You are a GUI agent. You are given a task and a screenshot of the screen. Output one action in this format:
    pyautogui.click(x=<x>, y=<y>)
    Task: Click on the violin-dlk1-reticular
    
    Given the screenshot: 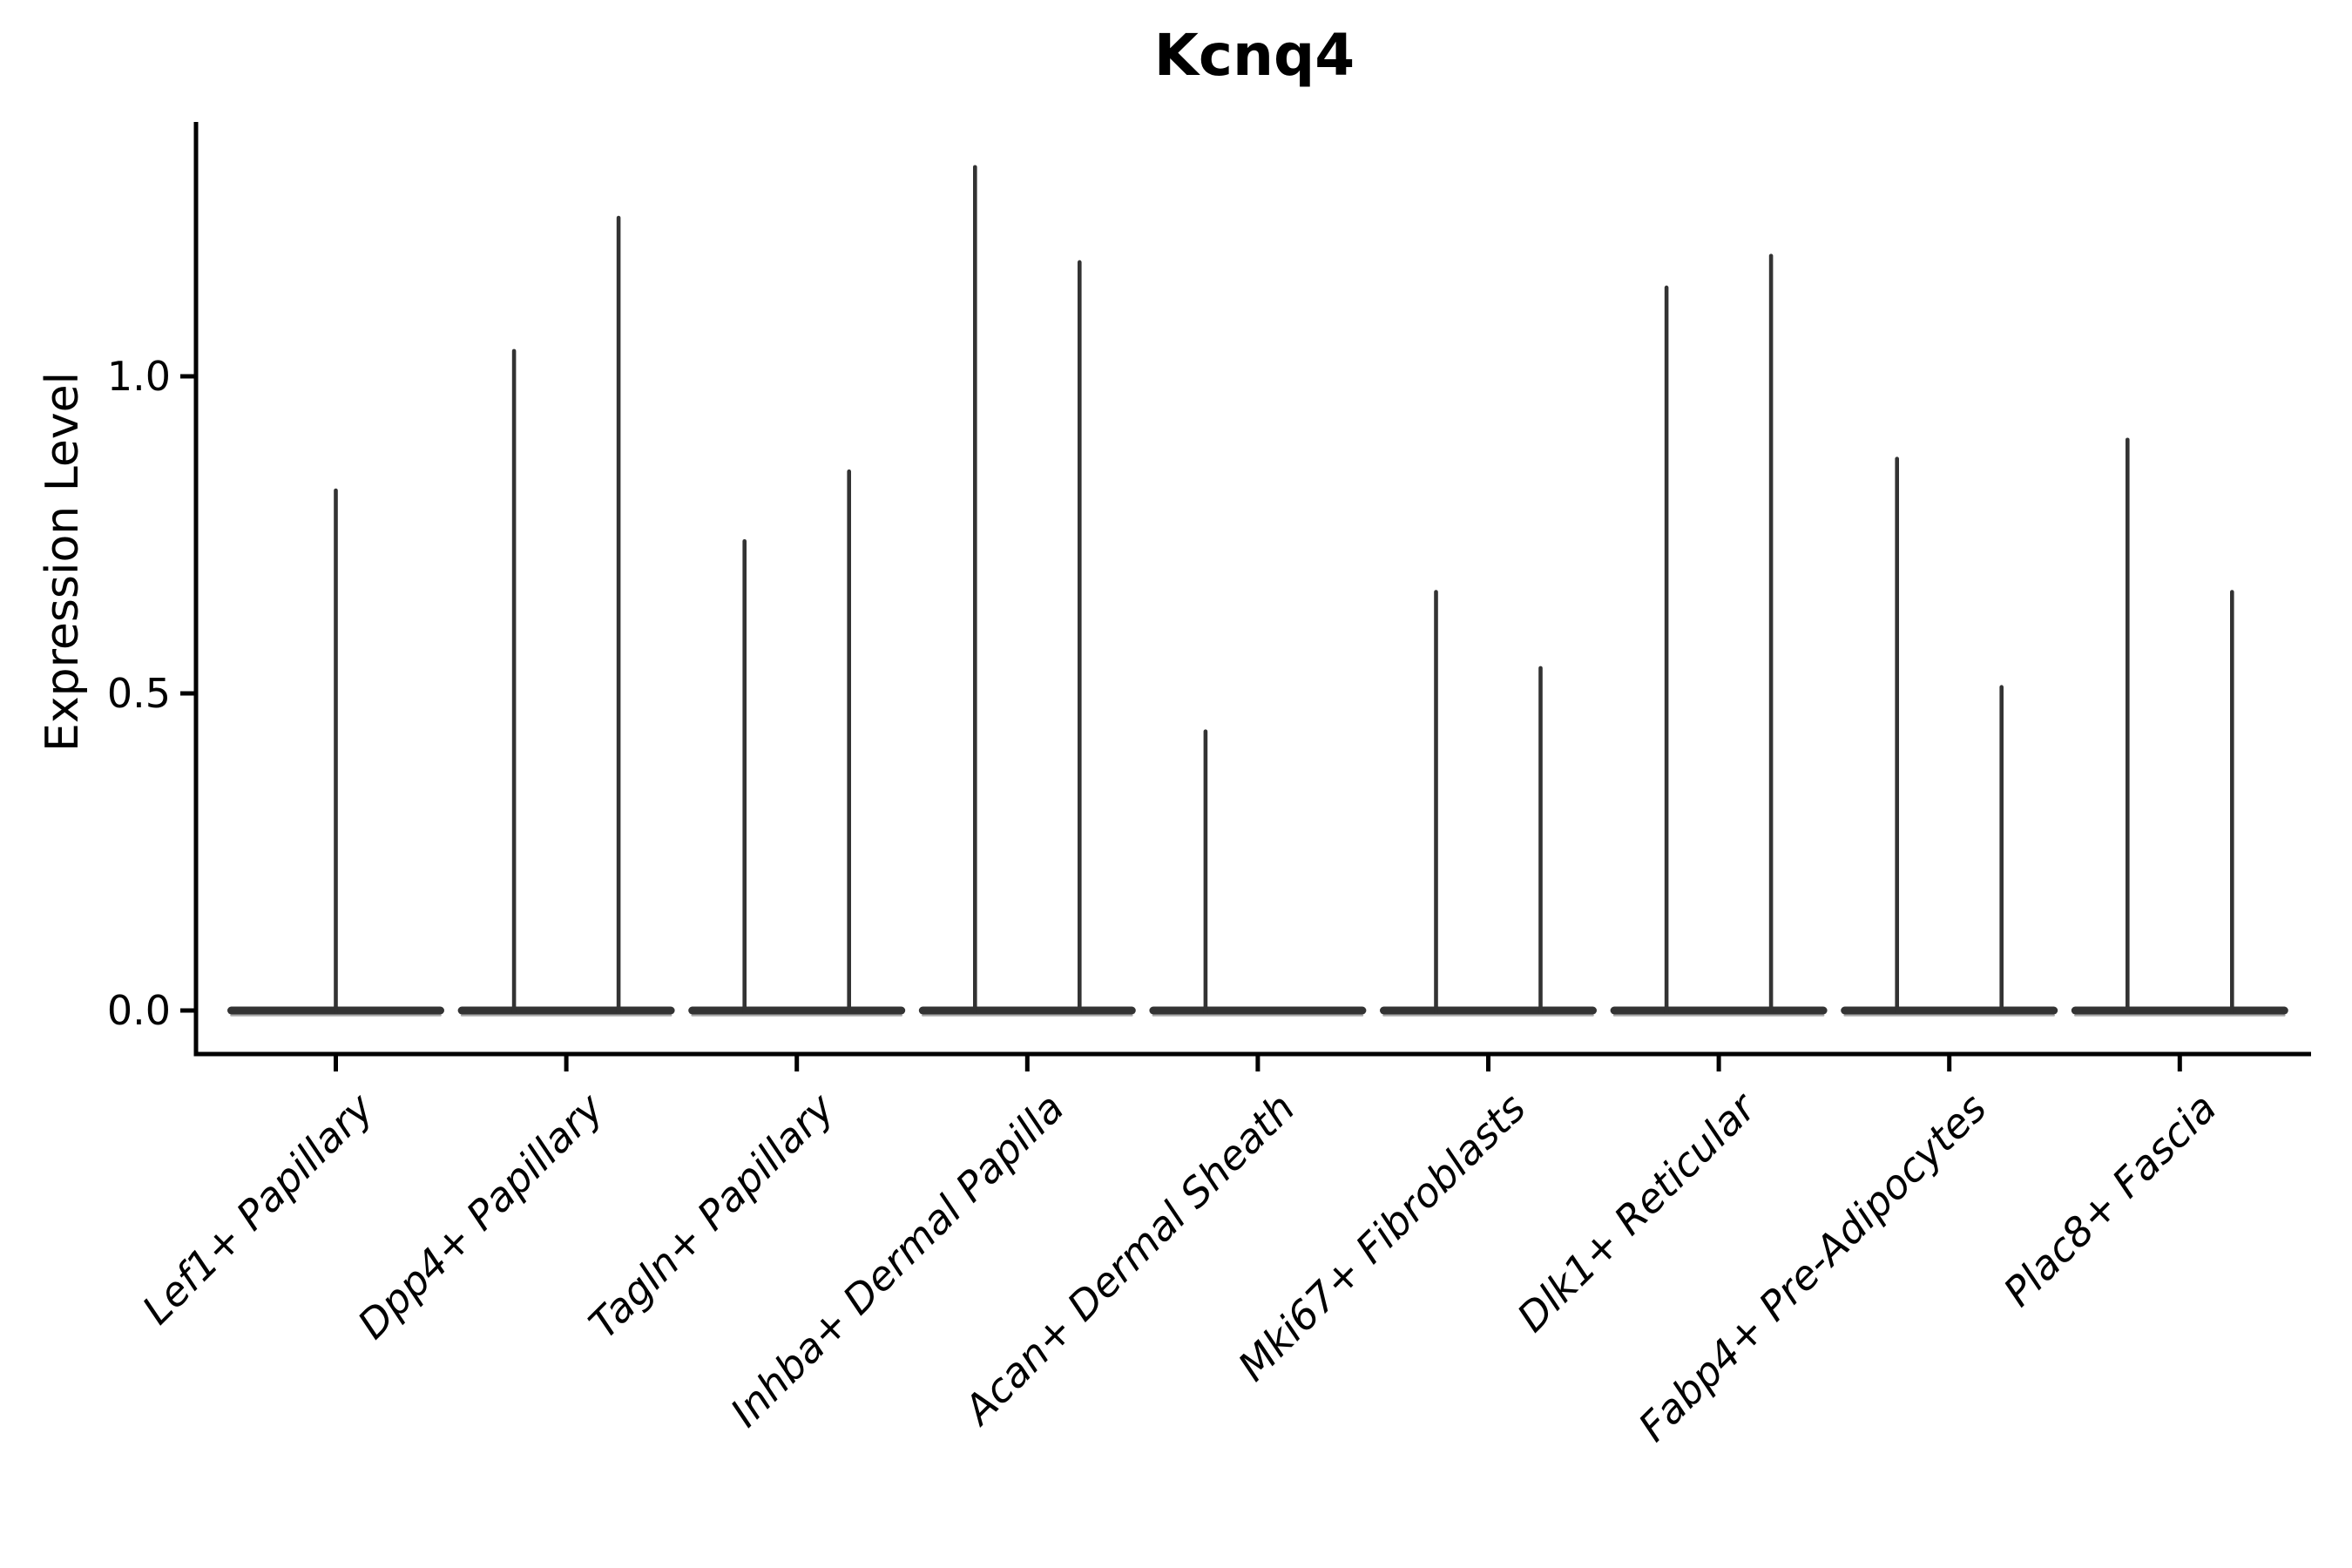 What is the action you would take?
    pyautogui.click(x=1719, y=635)
    